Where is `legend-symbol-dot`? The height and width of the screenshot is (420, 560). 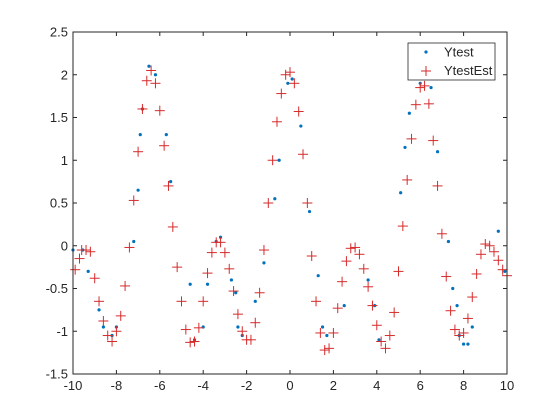 legend-symbol-dot is located at coordinates (425, 51).